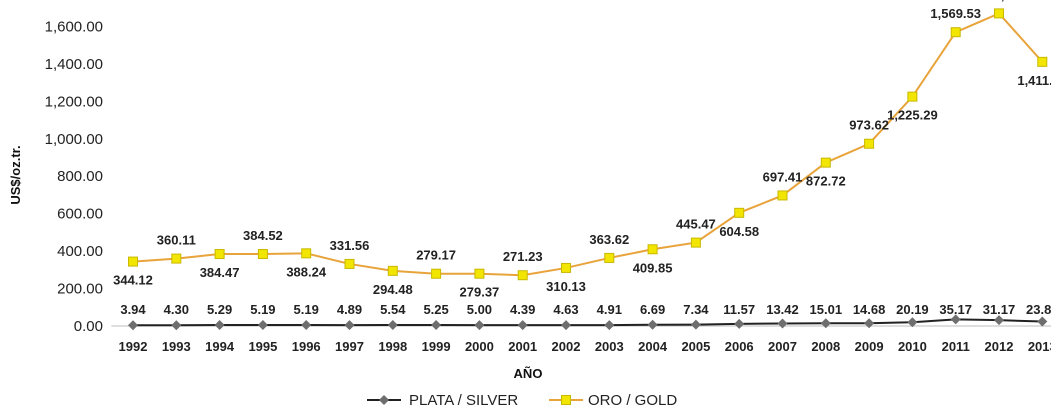 This screenshot has width=1051, height=411. I want to click on y-tick-label: 800.00, so click(80, 176).